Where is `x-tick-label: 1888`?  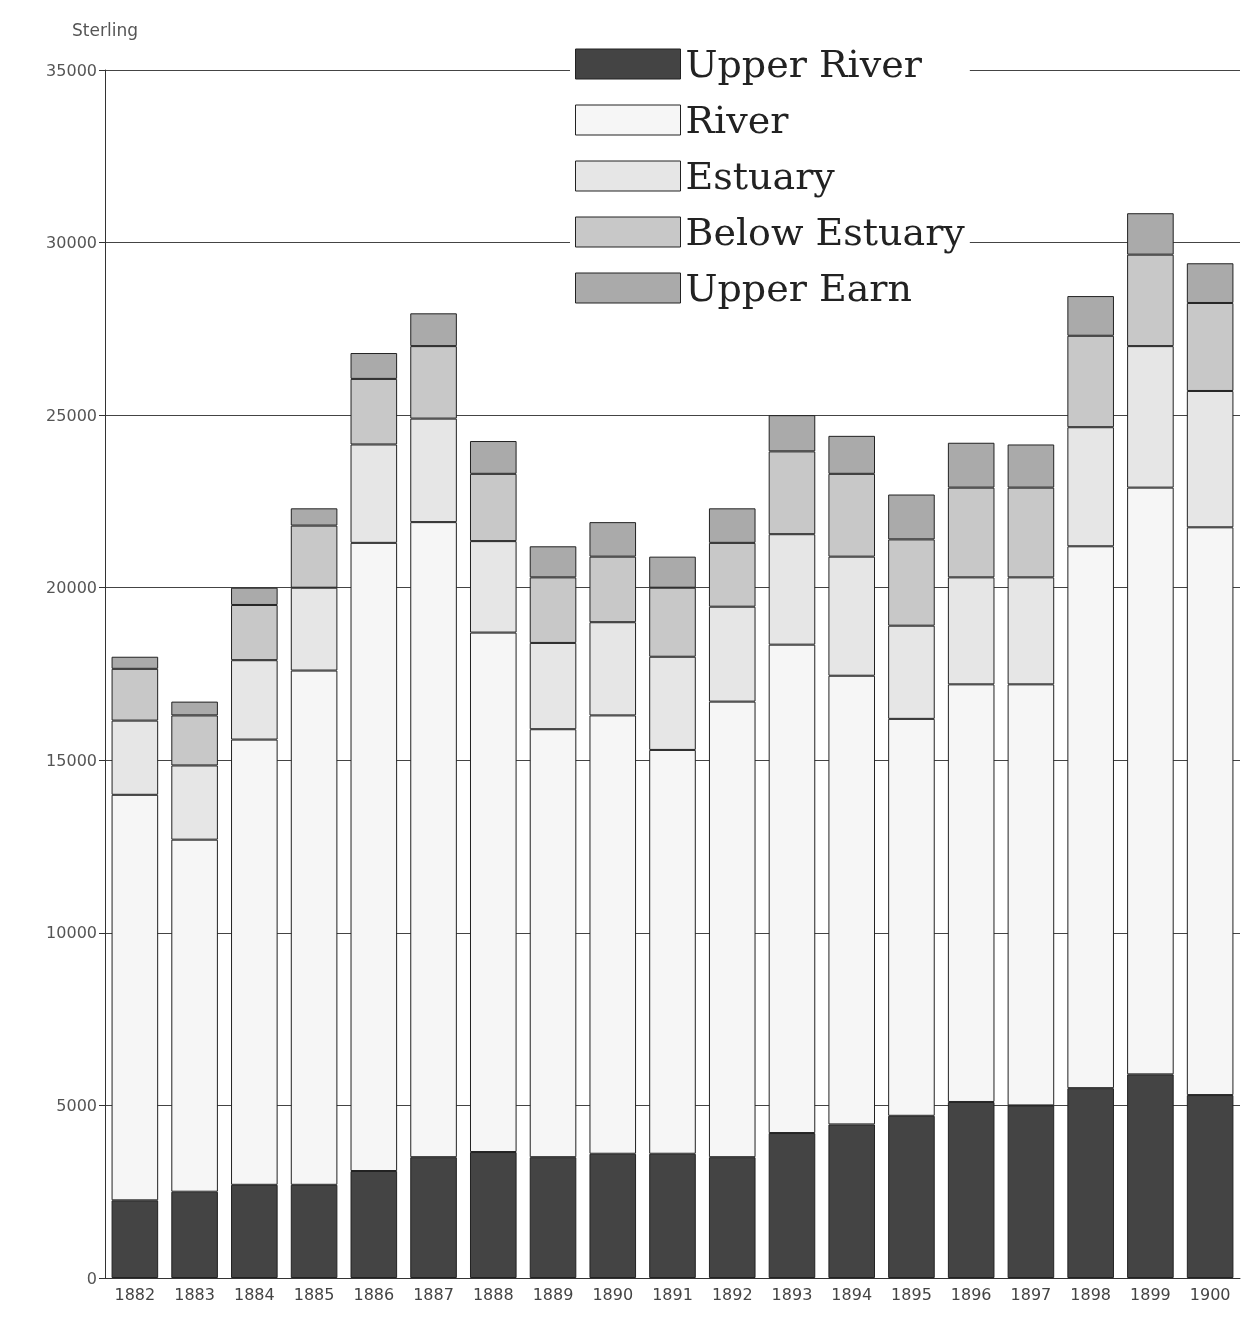
x-tick-label: 1888 is located at coordinates (493, 1294).